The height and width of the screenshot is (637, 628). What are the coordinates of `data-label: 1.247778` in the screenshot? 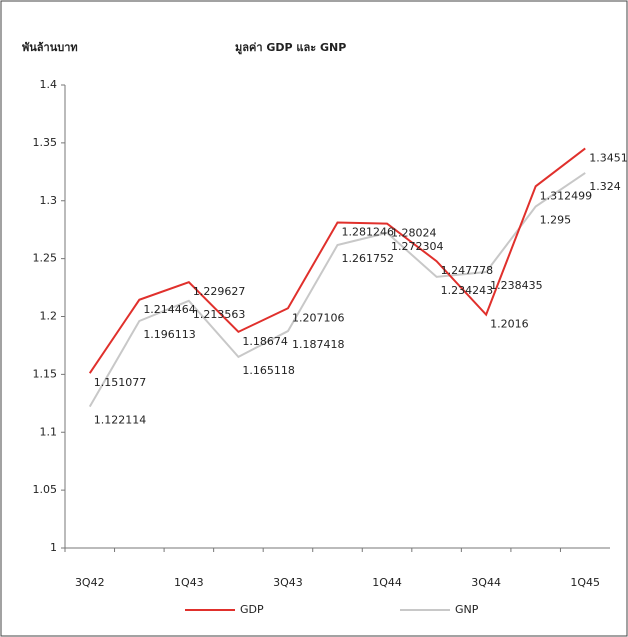 It's located at (467, 270).